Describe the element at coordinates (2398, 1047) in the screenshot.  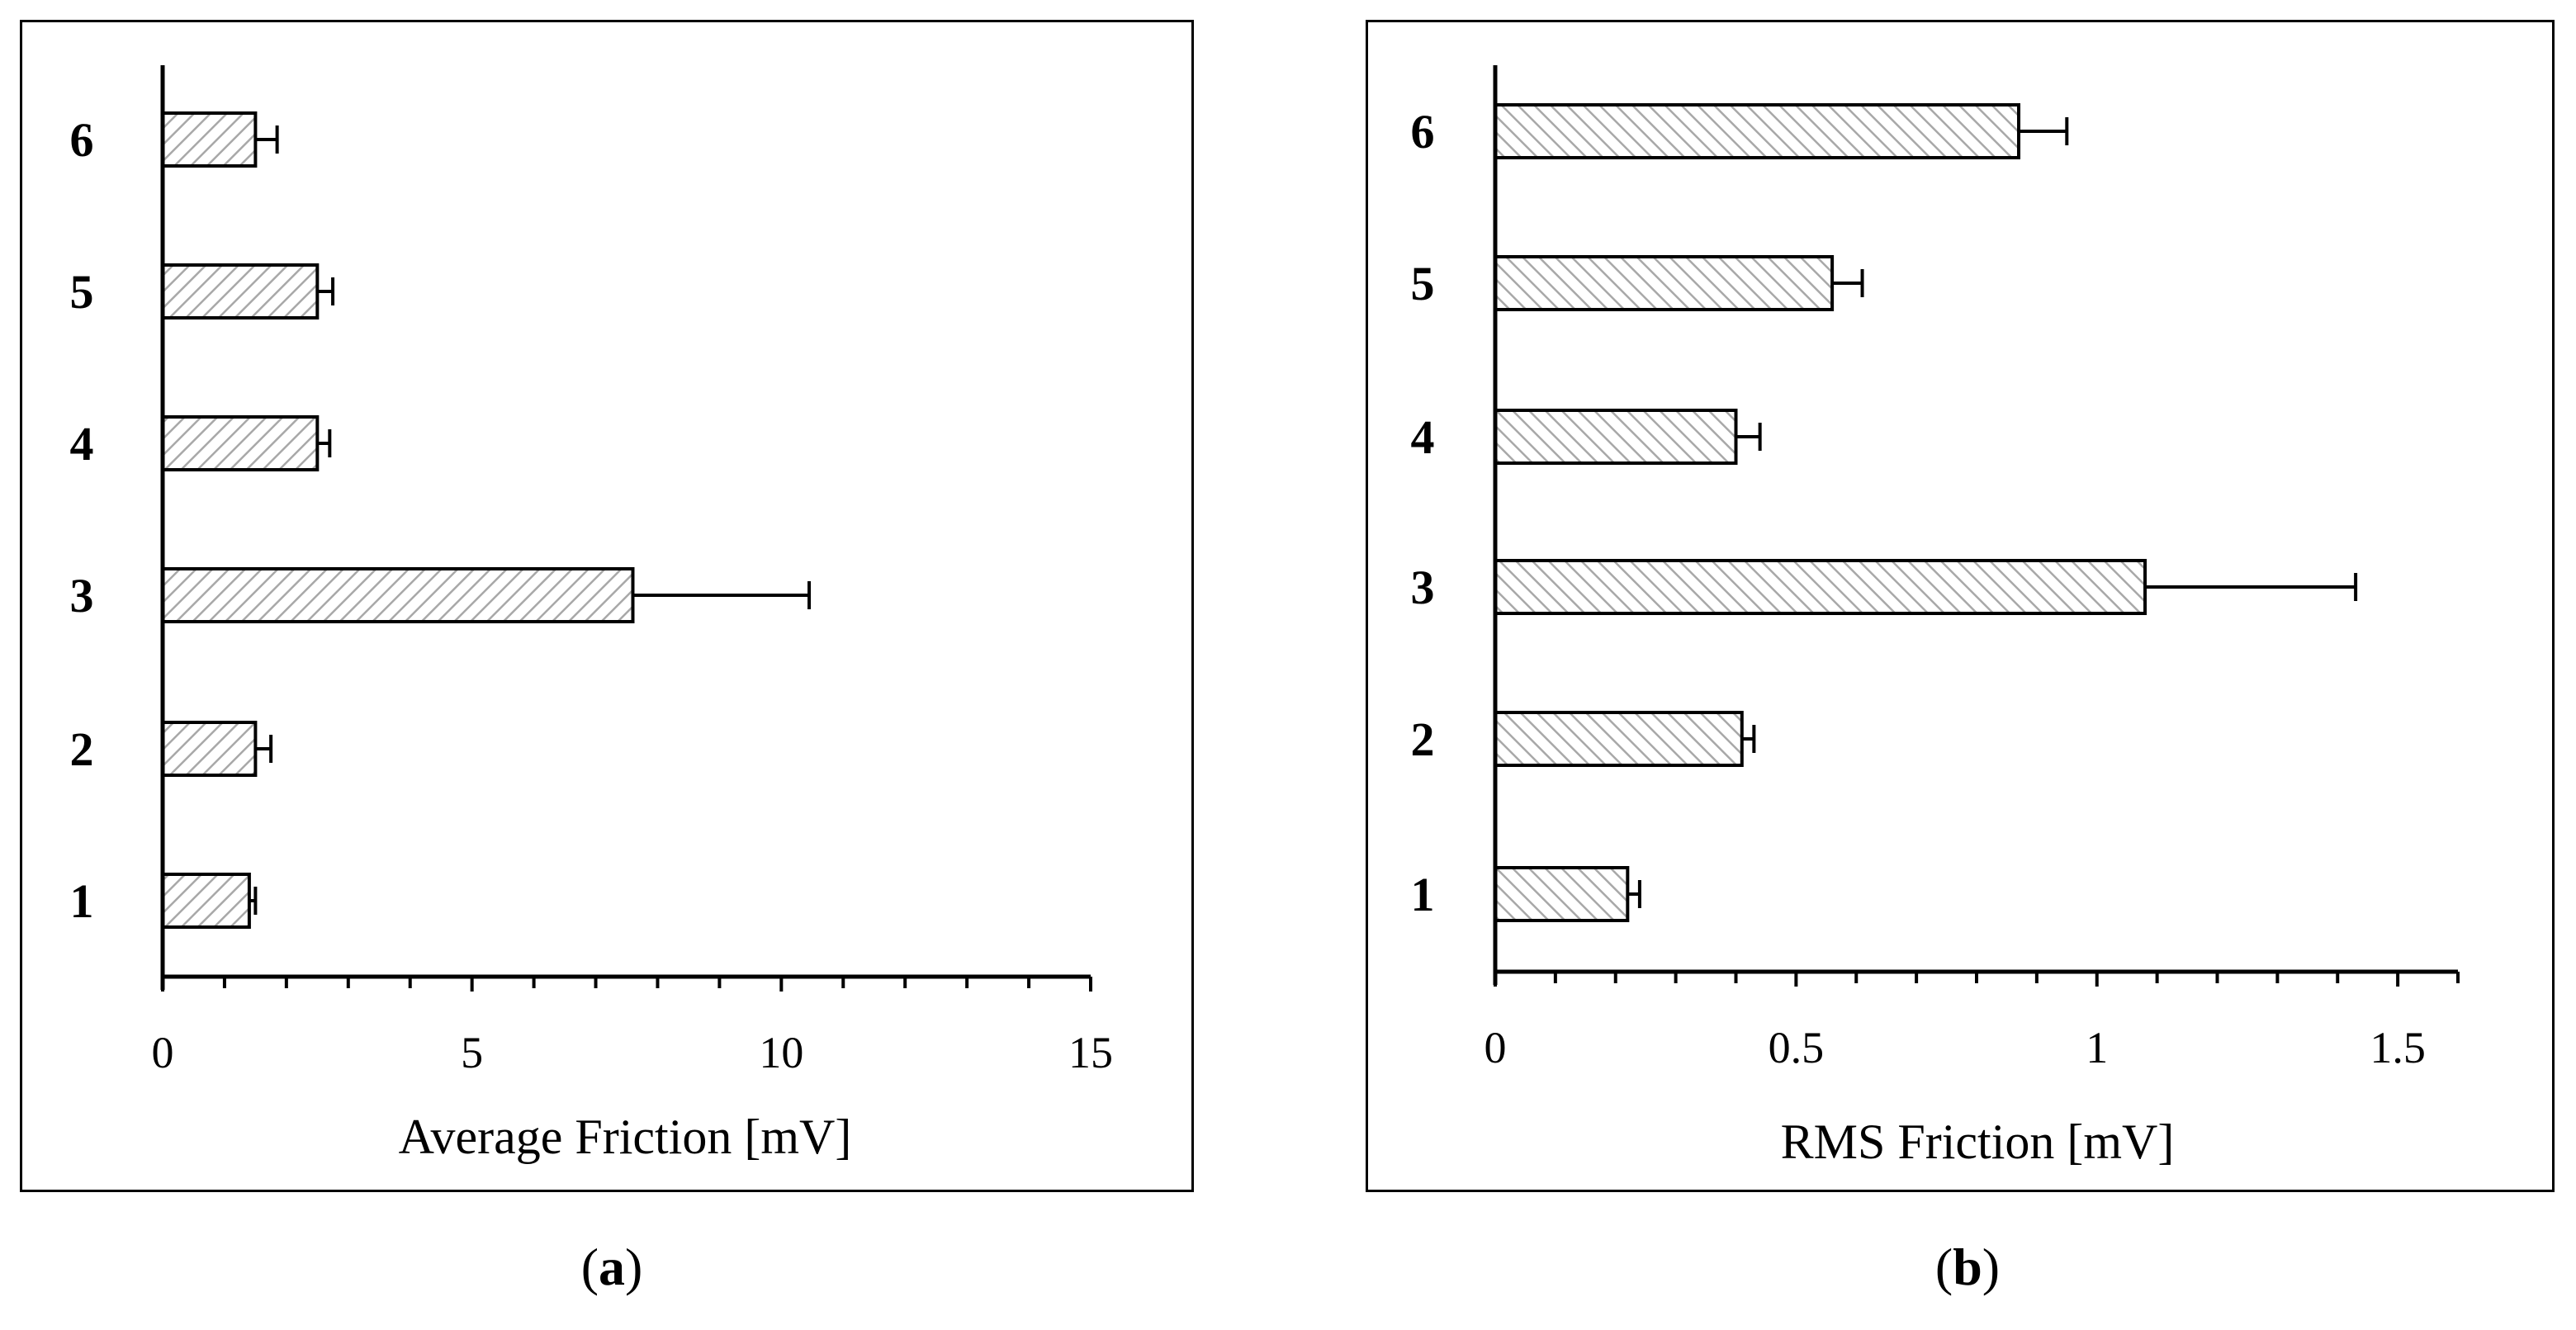
I see `x-tick-label: 1.5` at that location.